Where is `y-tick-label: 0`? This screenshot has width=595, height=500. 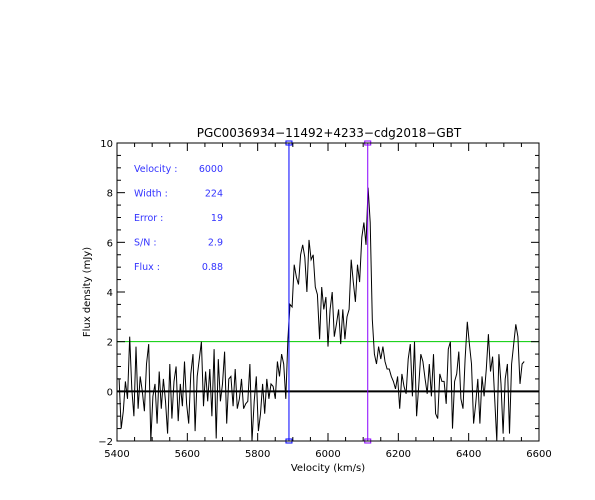 y-tick-label: 0 is located at coordinates (110, 392).